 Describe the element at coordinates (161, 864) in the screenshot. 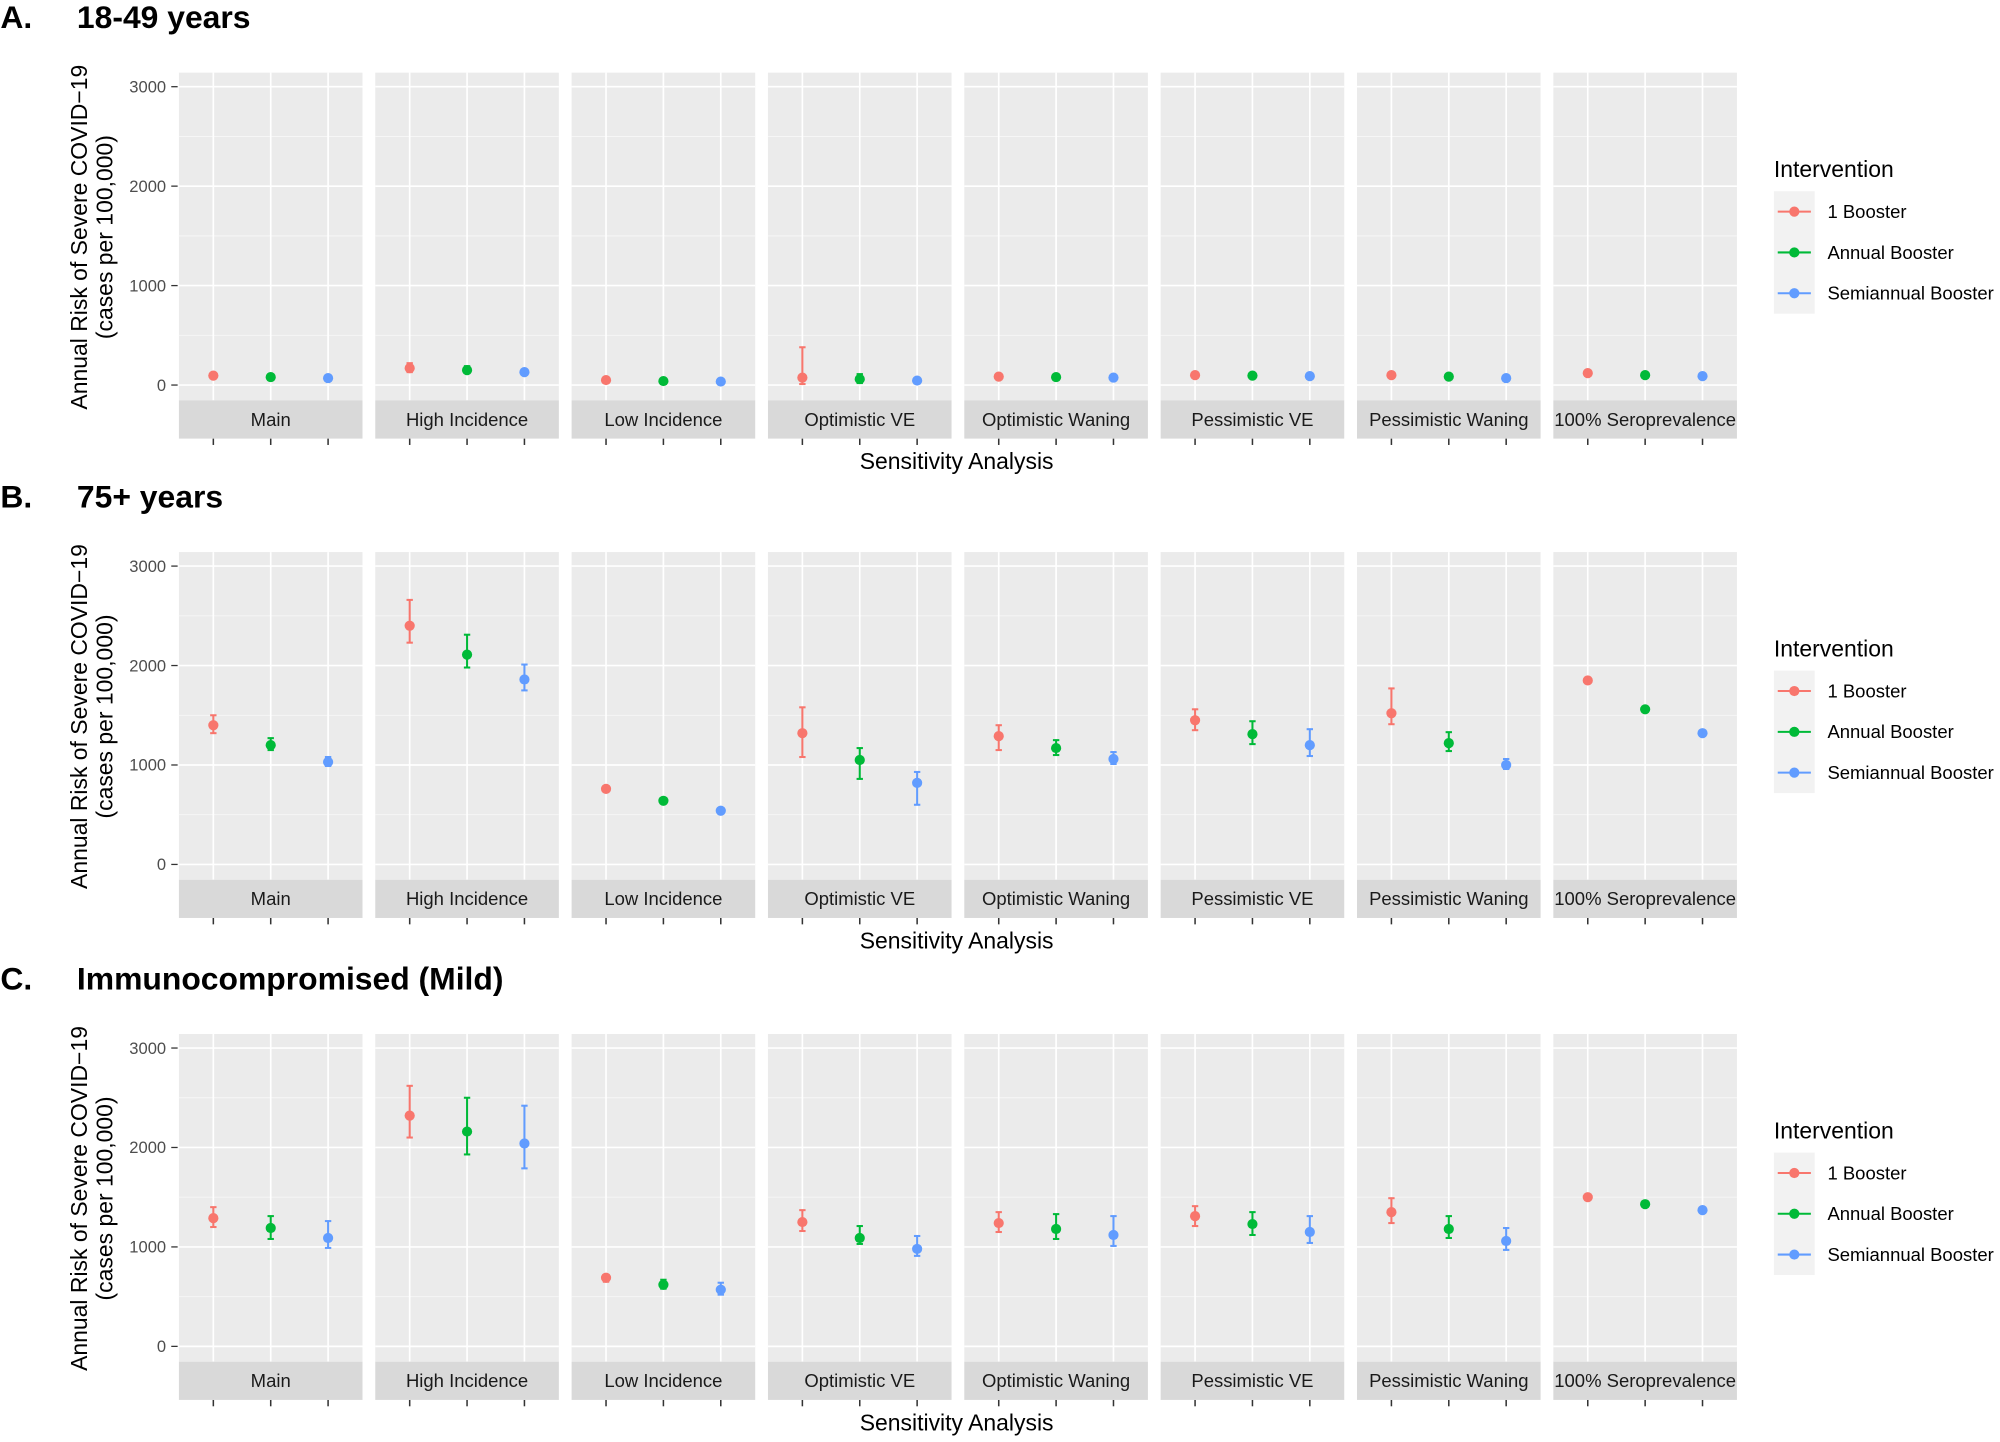

I see `y-tick-label: 0` at that location.